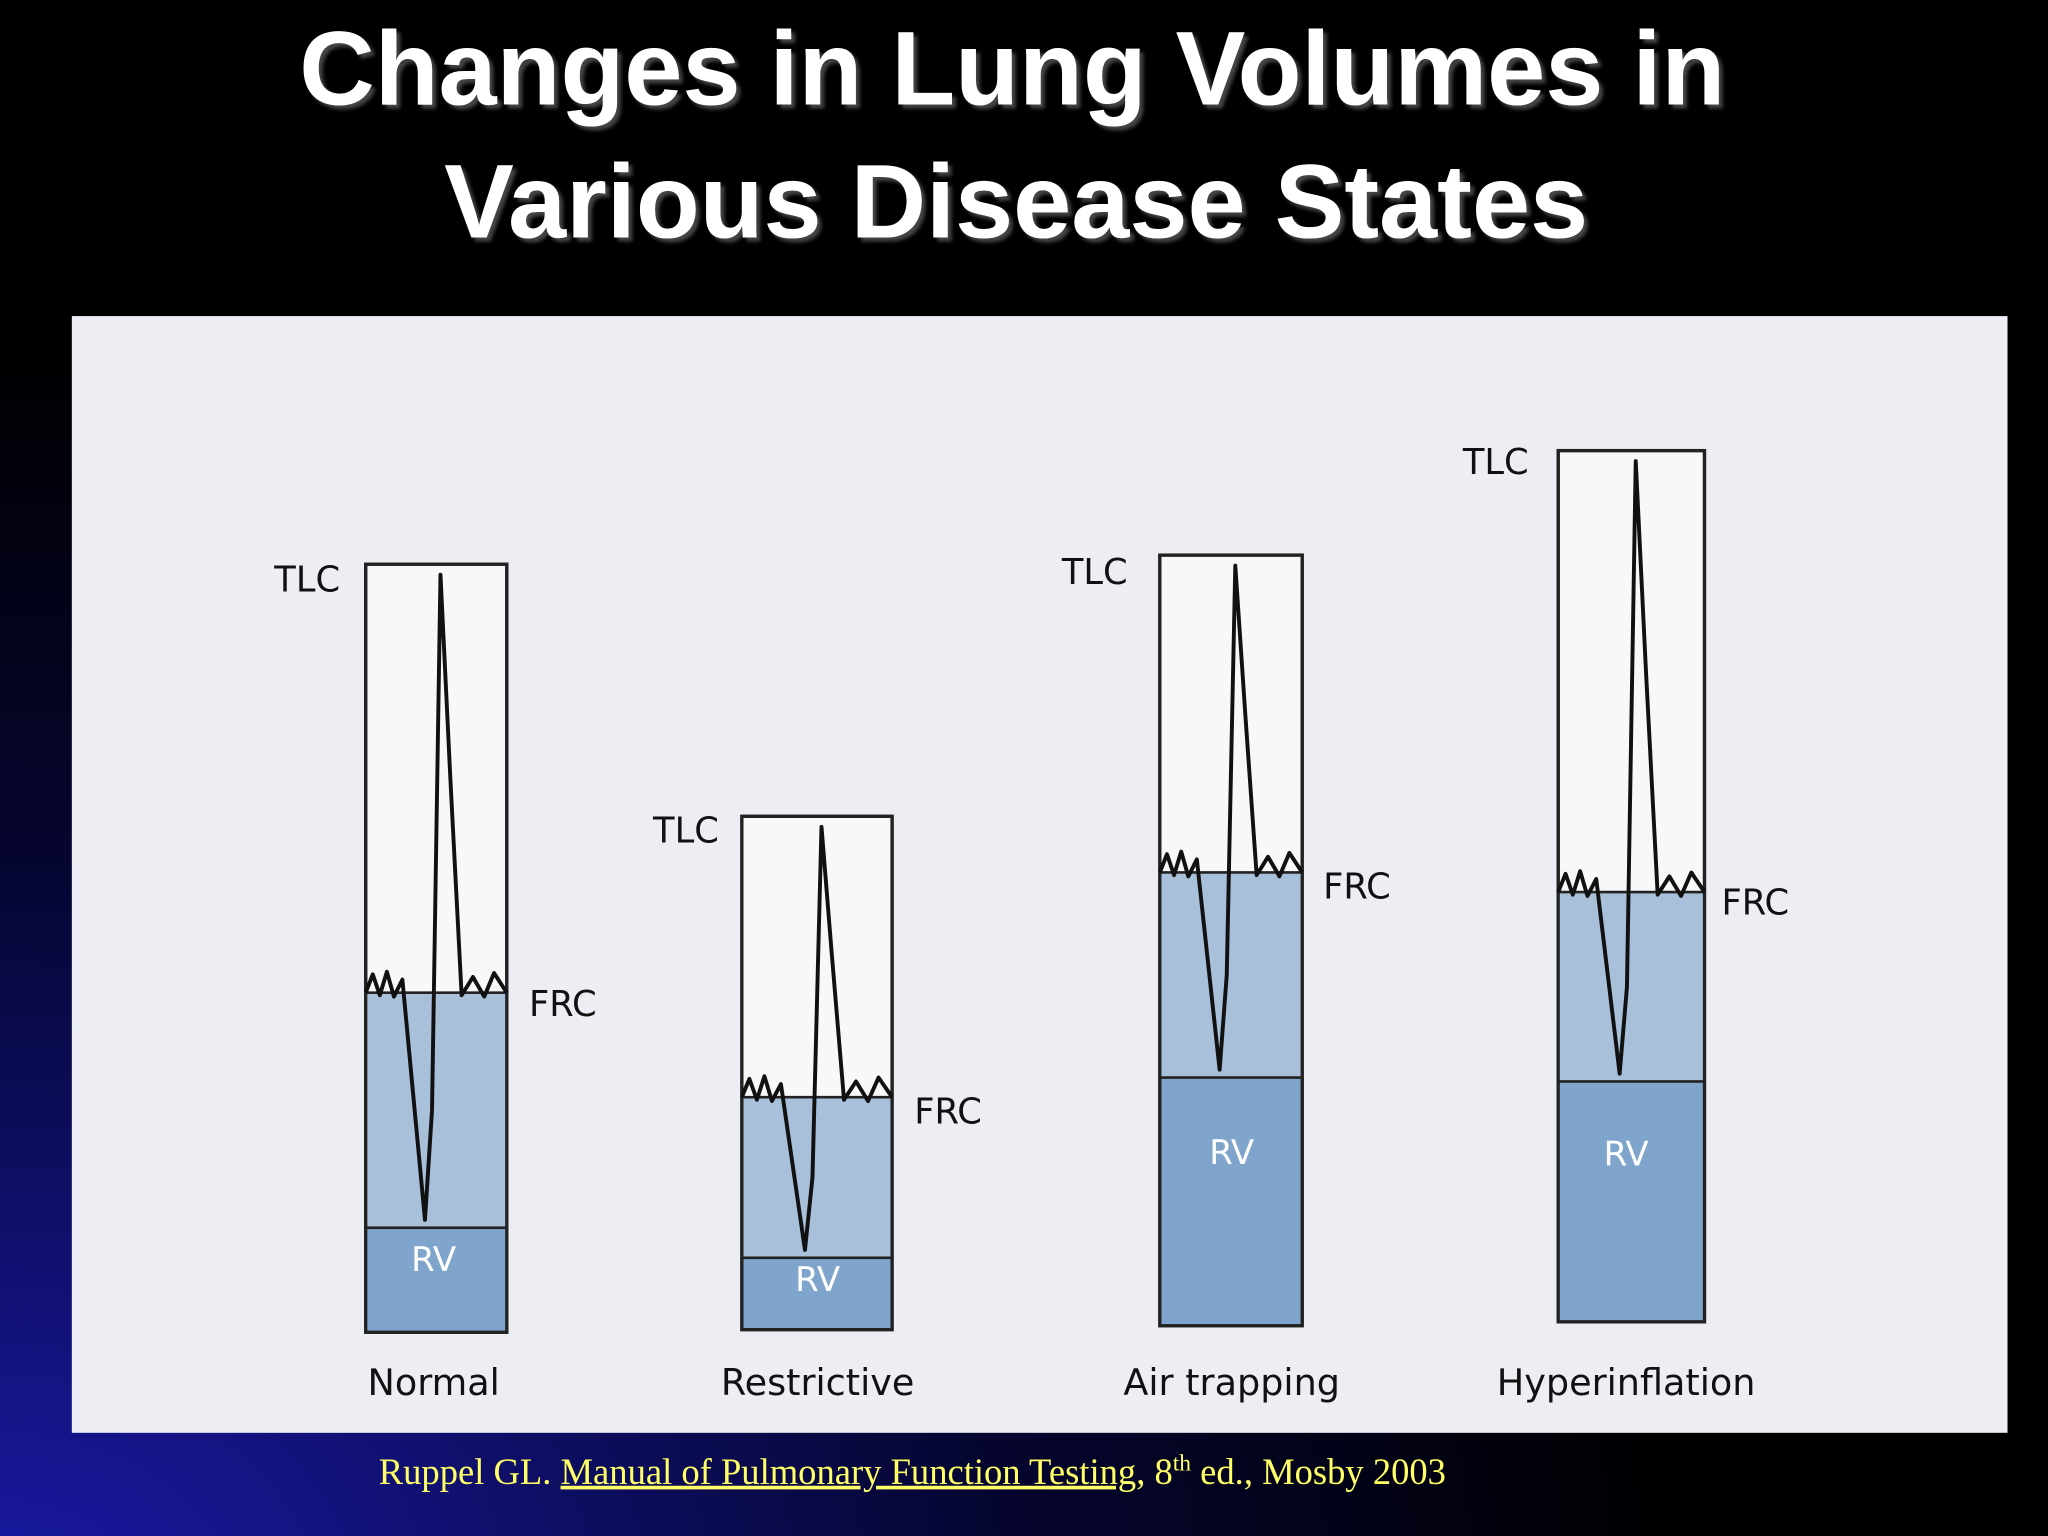  I want to click on citation-rest: ed., Mosby 2003, so click(1318, 1471).